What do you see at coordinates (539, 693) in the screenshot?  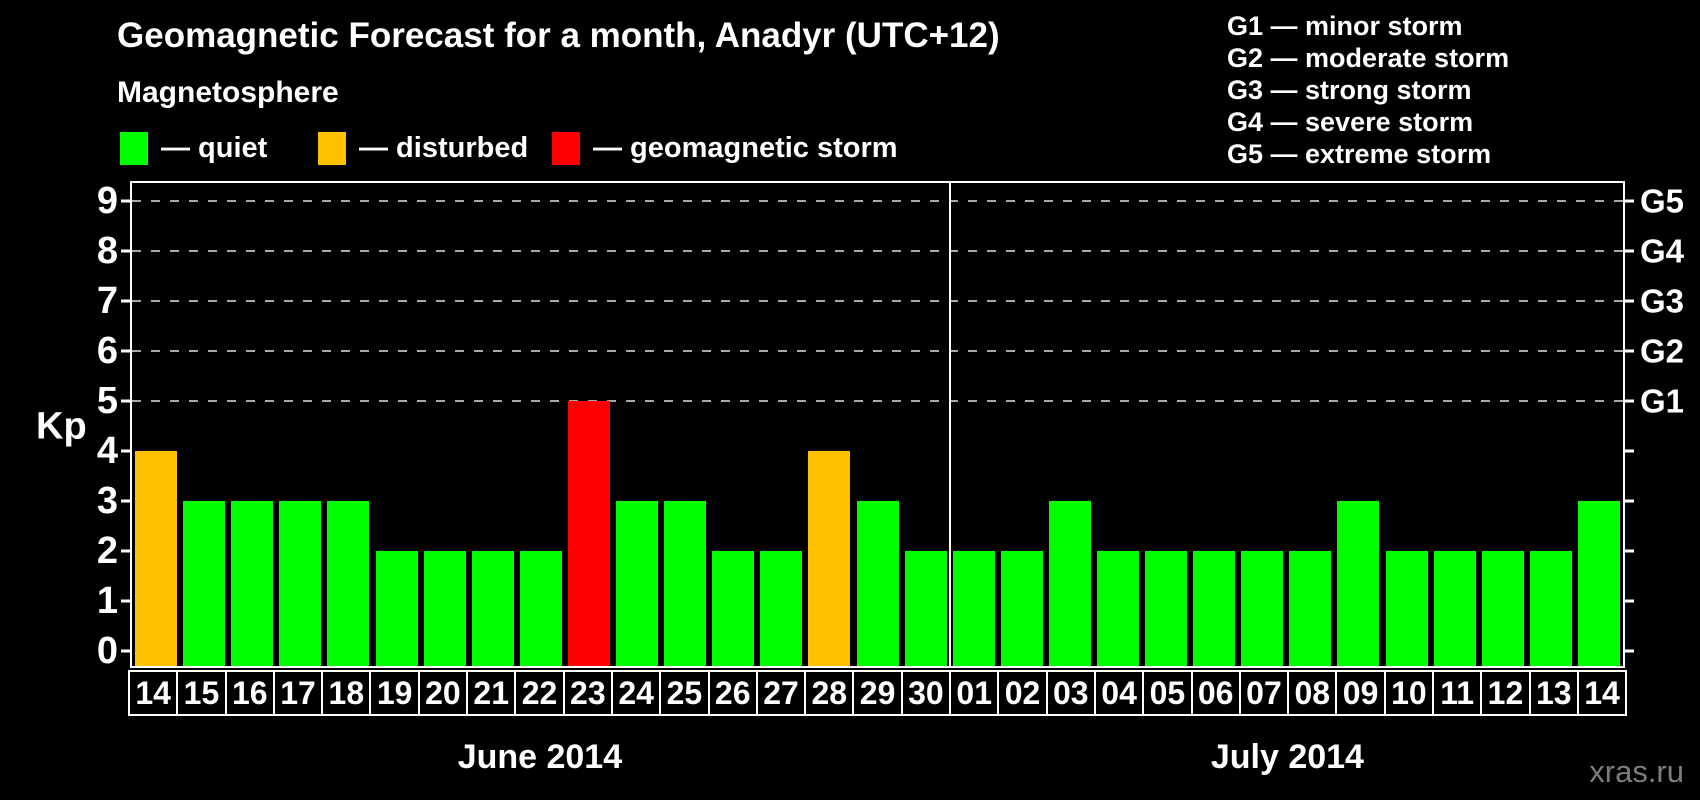 I see `date-cell-22: 22` at bounding box center [539, 693].